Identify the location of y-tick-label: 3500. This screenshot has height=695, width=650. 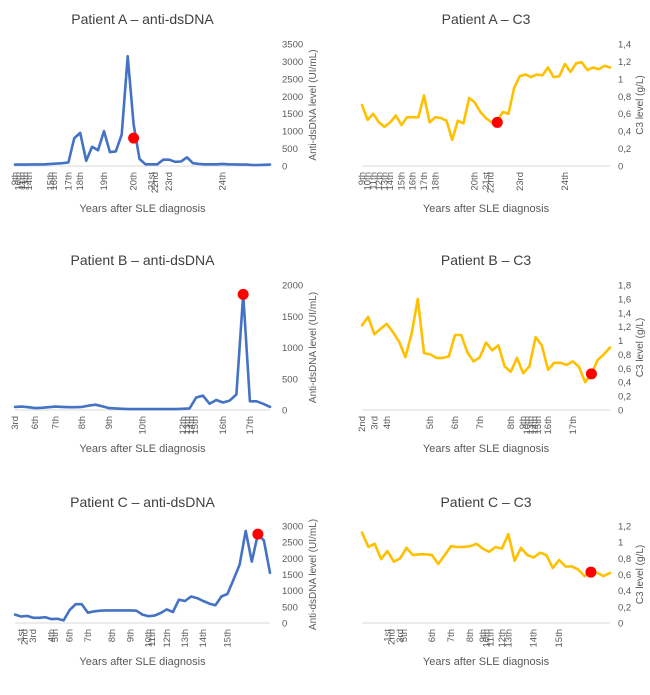
(292, 45).